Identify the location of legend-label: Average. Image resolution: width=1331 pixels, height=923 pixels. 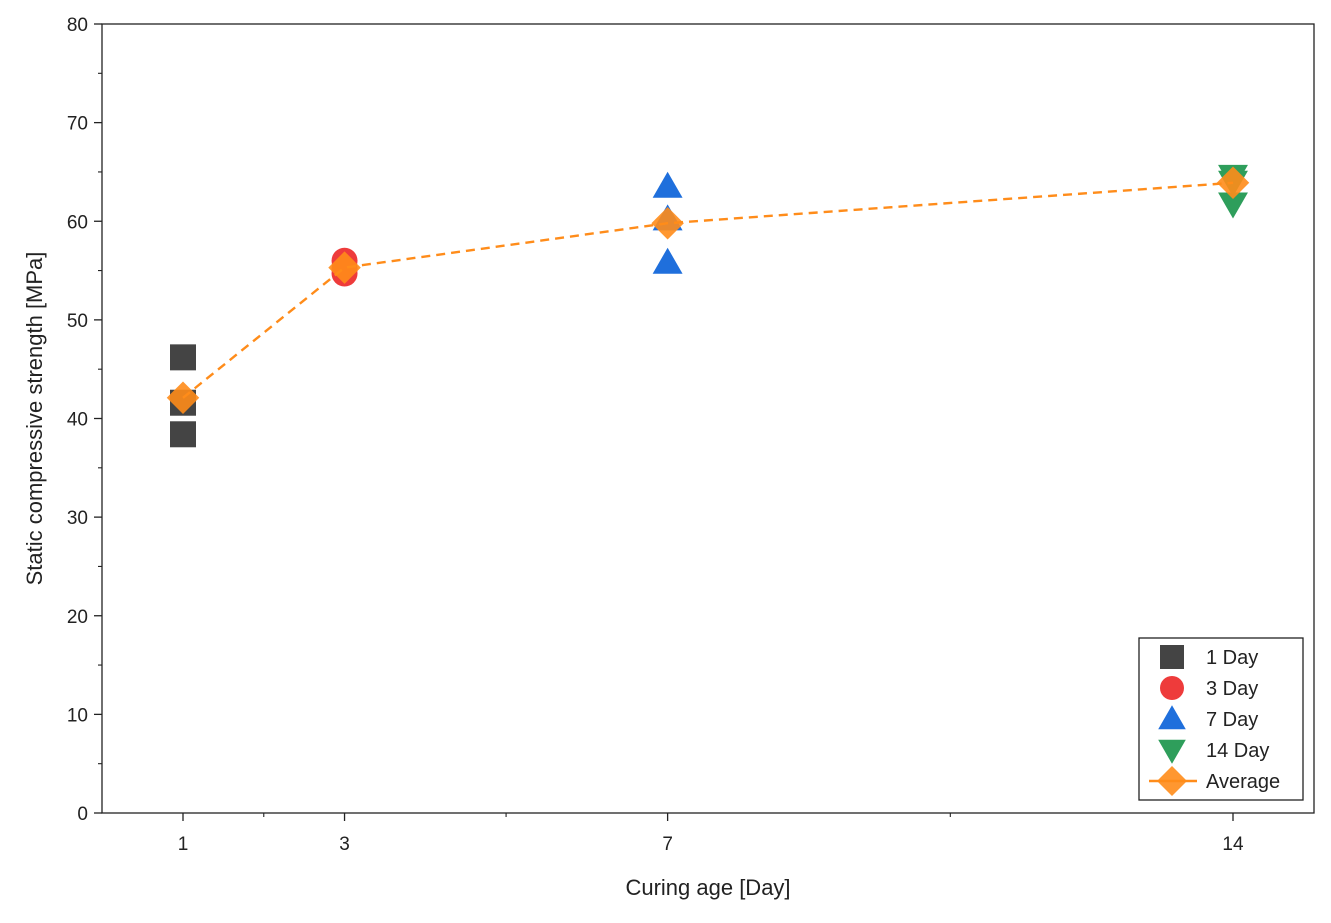
(1243, 782).